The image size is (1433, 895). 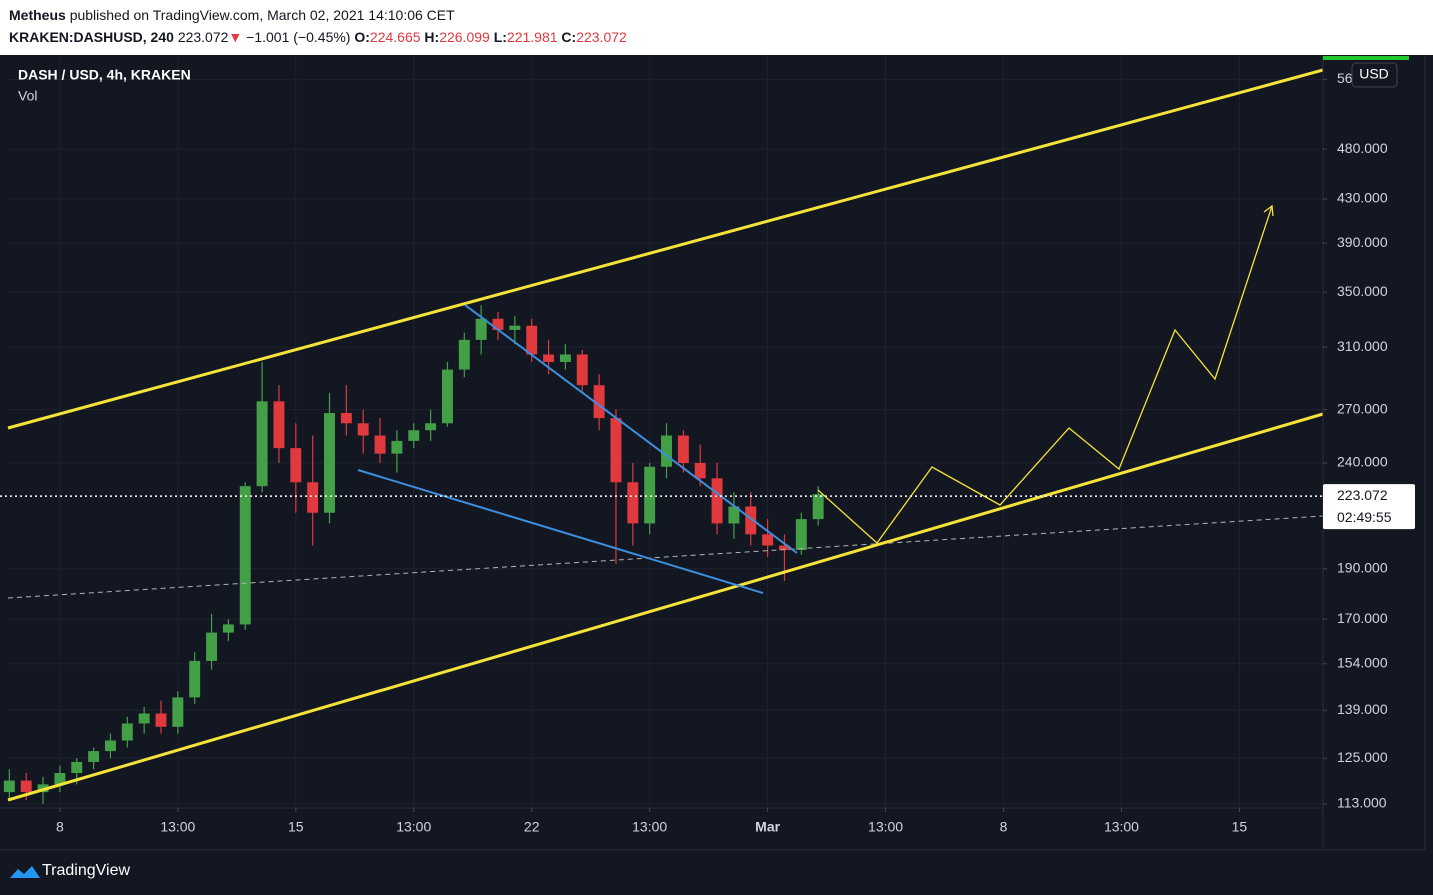 I want to click on change: −1.001 (−0.45%), so click(x=298, y=37).